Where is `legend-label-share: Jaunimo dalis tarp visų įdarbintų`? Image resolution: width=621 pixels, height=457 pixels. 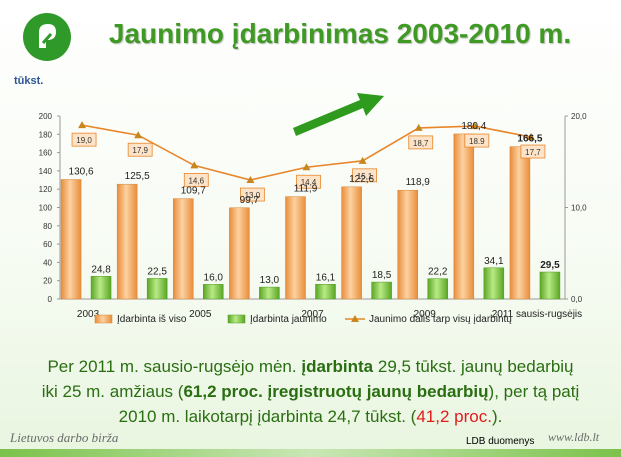
legend-label-share: Jaunimo dalis tarp visų įdarbintų is located at coordinates (440, 319).